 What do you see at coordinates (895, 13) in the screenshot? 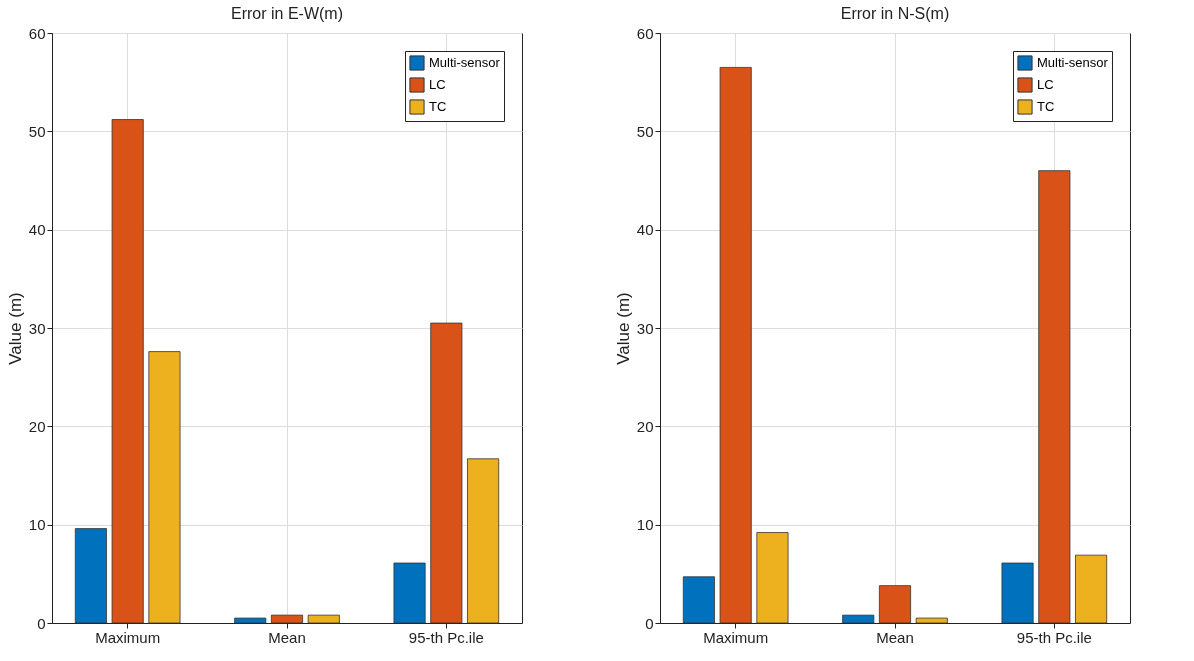
I see `chart-title: Error in N-S(m)` at bounding box center [895, 13].